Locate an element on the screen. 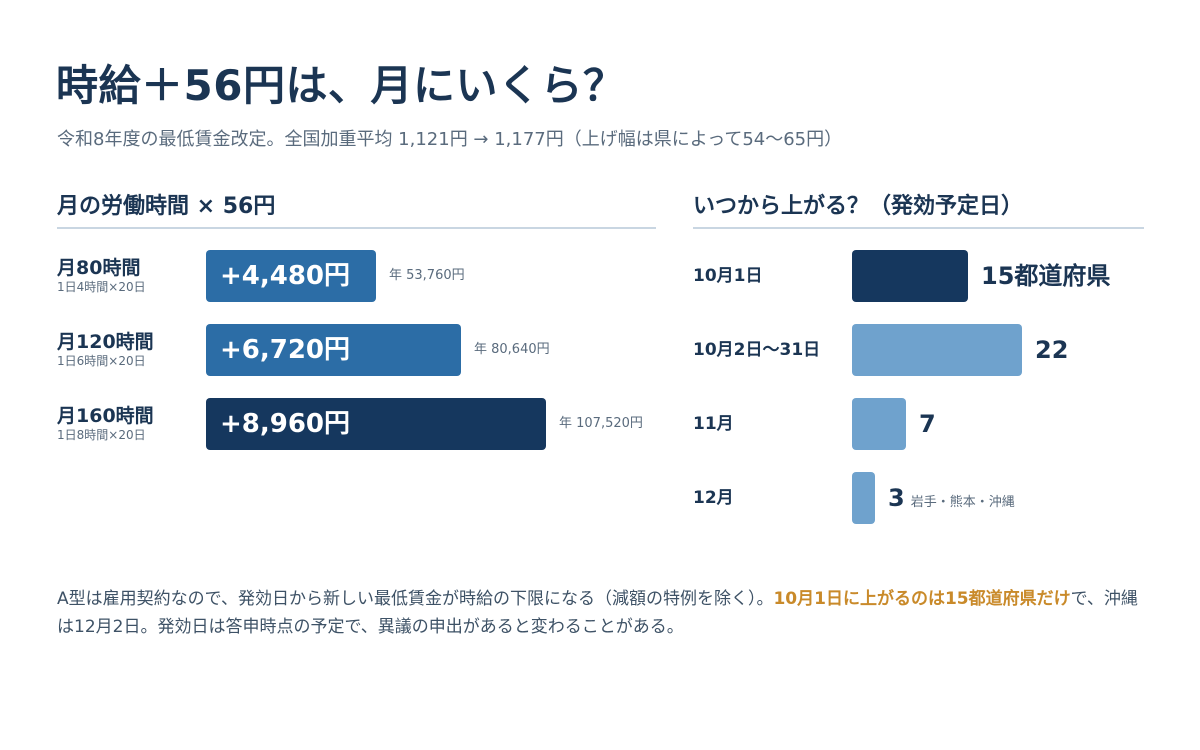 The image size is (1200, 750). date-label: 11月 is located at coordinates (713, 424).